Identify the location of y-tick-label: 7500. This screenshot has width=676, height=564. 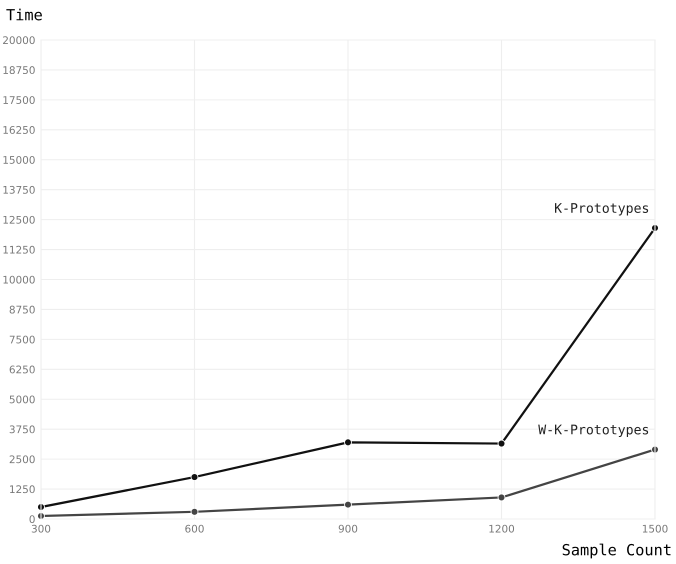
(22, 340).